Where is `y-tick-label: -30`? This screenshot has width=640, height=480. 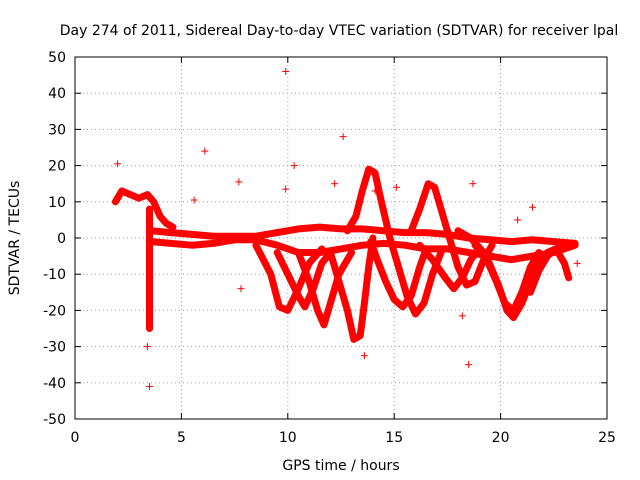 y-tick-label: -30 is located at coordinates (54, 348).